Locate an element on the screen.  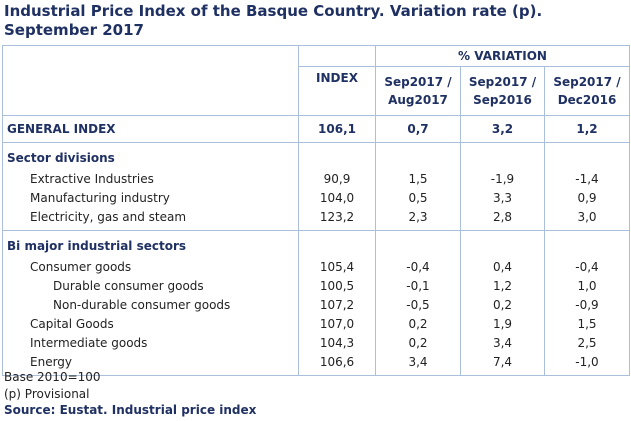
cell: -1,9 is located at coordinates (502, 178).